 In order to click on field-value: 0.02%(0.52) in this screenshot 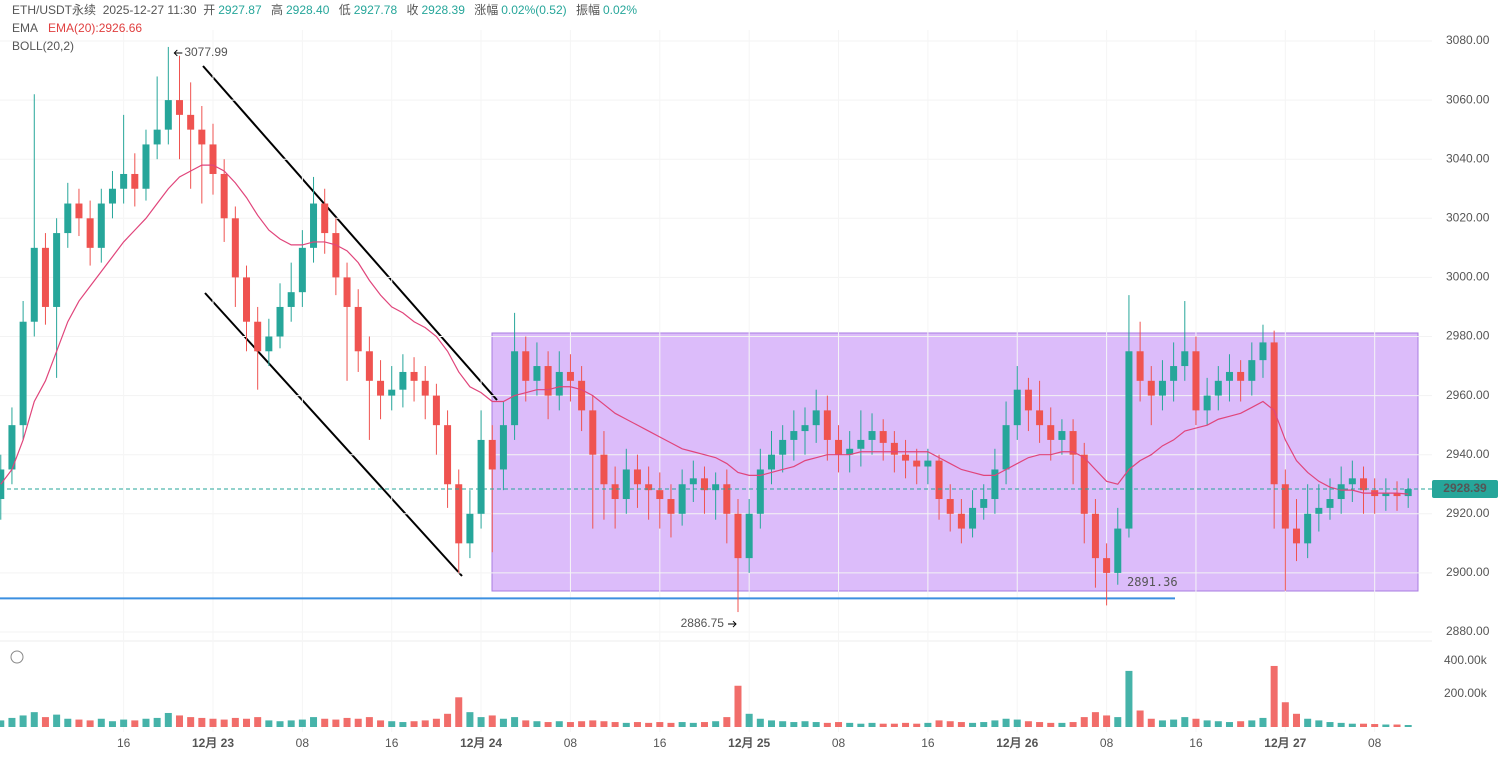, I will do `click(534, 10)`.